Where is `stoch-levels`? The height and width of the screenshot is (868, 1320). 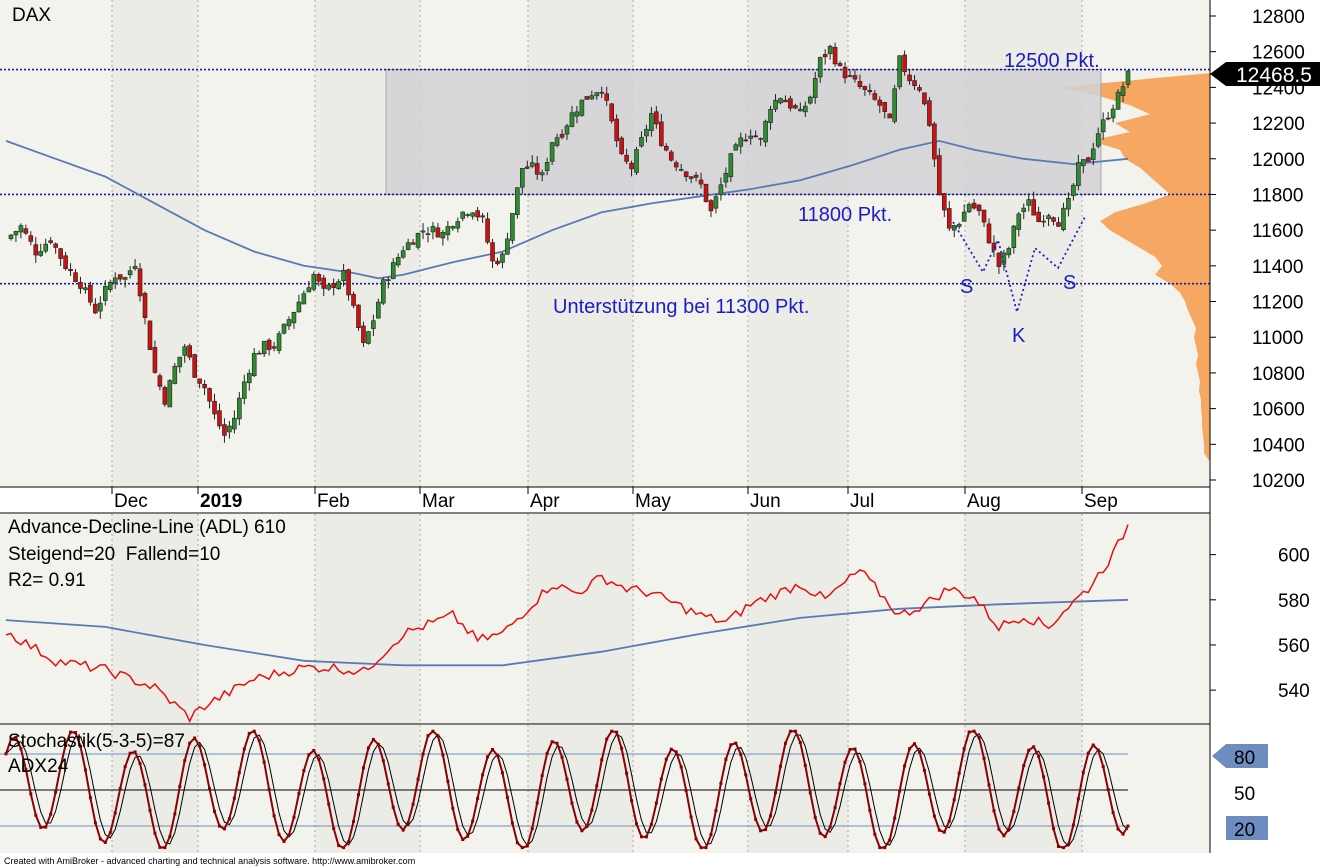 stoch-levels is located at coordinates (564, 790).